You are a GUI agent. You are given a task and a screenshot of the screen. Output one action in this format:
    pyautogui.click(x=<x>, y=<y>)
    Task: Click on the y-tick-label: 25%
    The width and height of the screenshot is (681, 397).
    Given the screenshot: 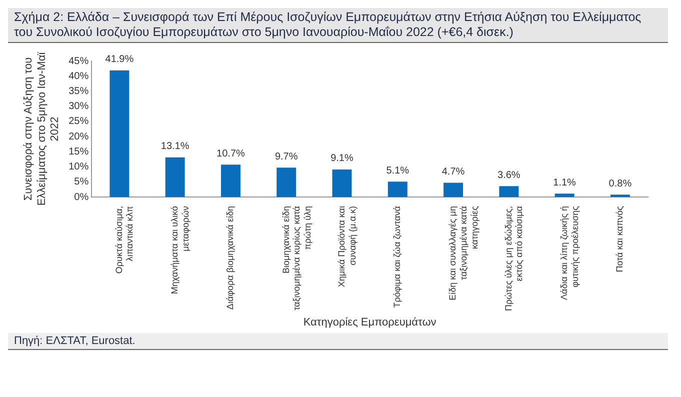 What is the action you would take?
    pyautogui.click(x=78, y=122)
    